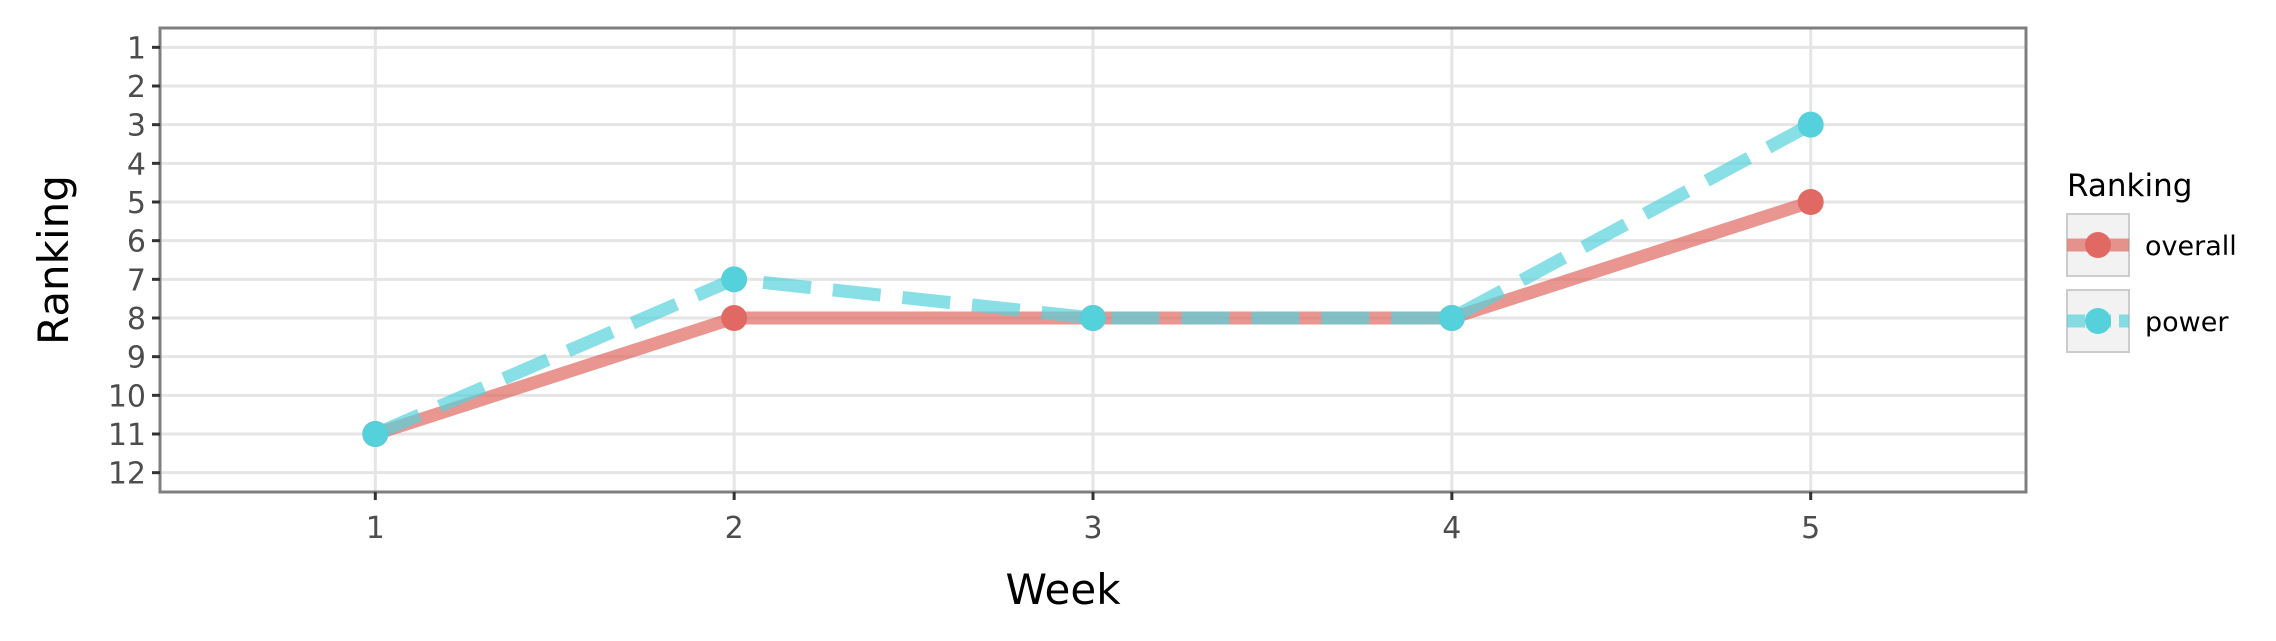  Describe the element at coordinates (136, 242) in the screenshot. I see `y-tick-label: 6` at that location.